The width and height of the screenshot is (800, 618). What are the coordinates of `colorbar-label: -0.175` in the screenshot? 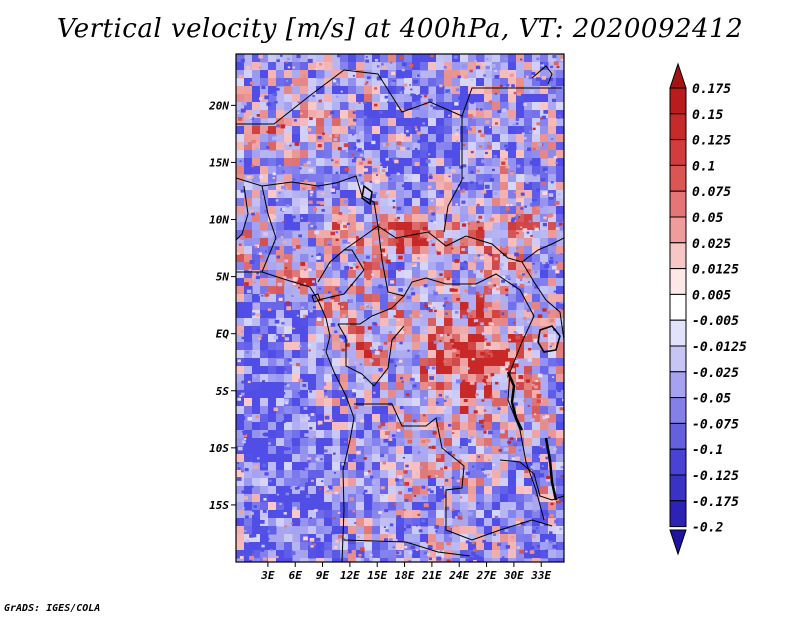 It's located at (715, 502).